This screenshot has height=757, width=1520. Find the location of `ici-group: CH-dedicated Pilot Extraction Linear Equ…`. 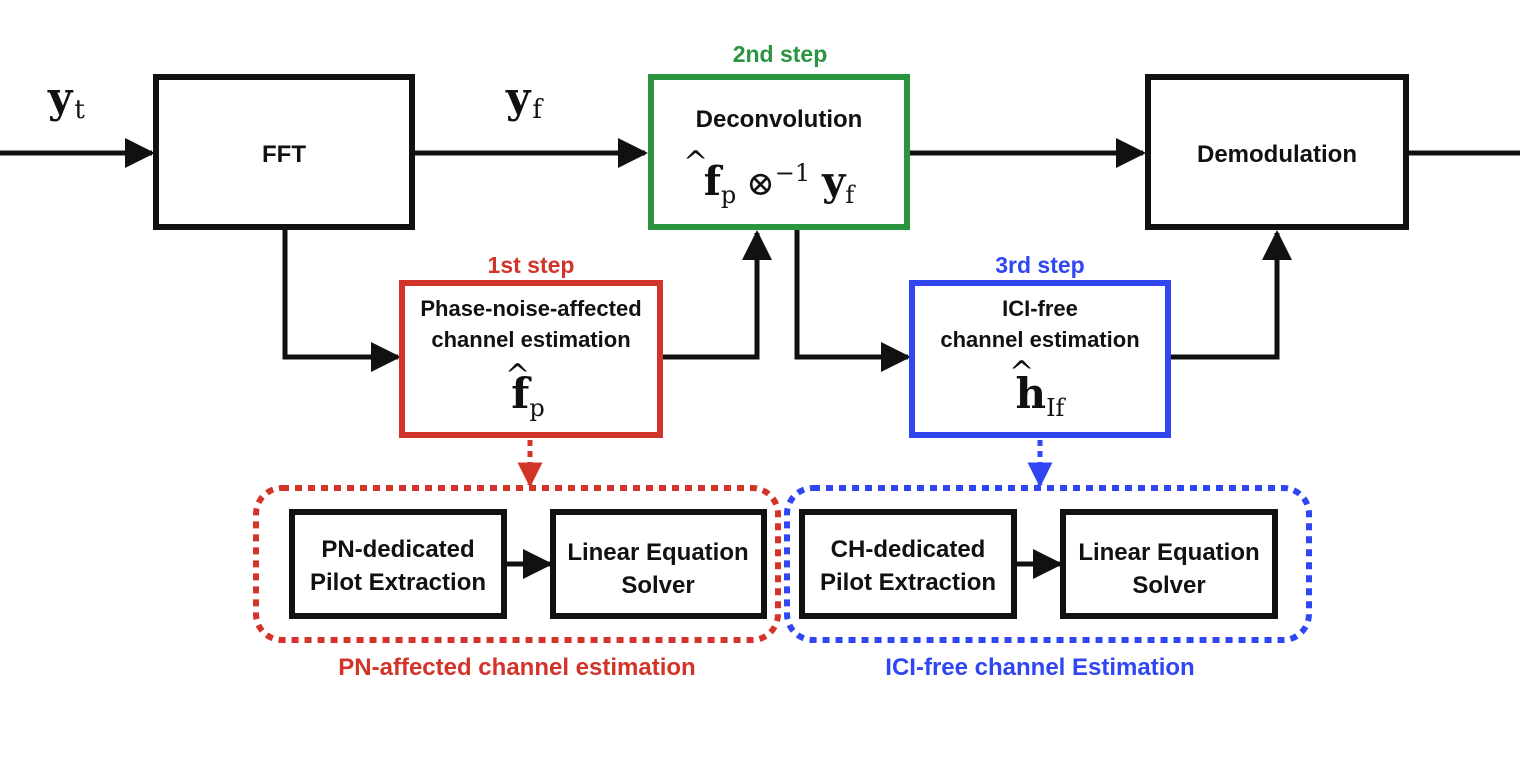

ici-group: CH-dedicated Pilot Extraction Linear Equ… is located at coordinates (1048, 583).